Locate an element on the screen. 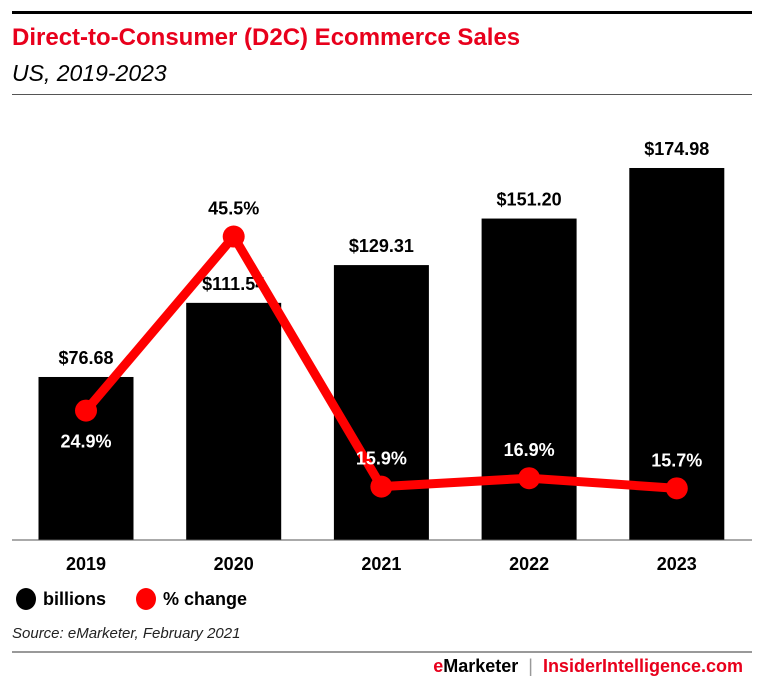 Image resolution: width=768 pixels, height=698 pixels. change-point-2023 is located at coordinates (676, 488).